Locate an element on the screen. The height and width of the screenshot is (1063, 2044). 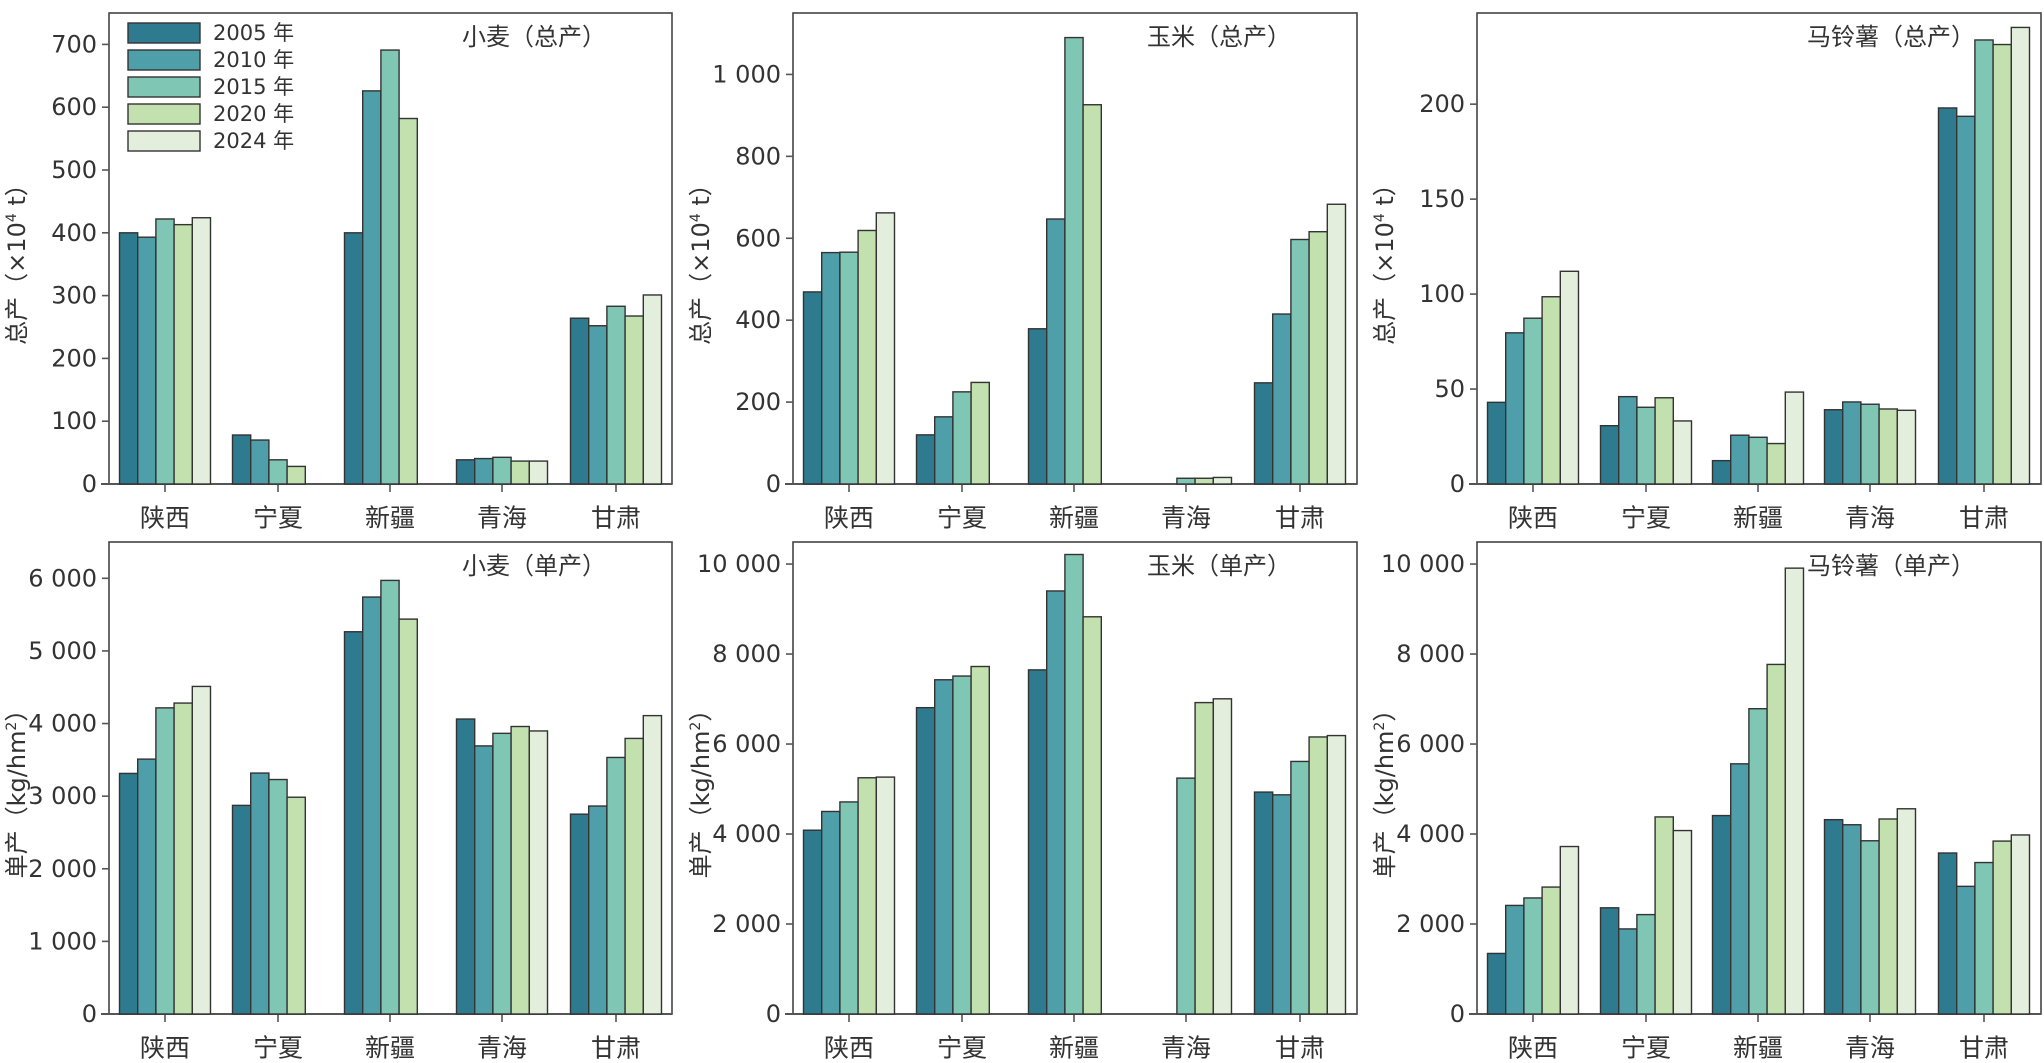
y-tick-label: 6 000 is located at coordinates (1430, 744).